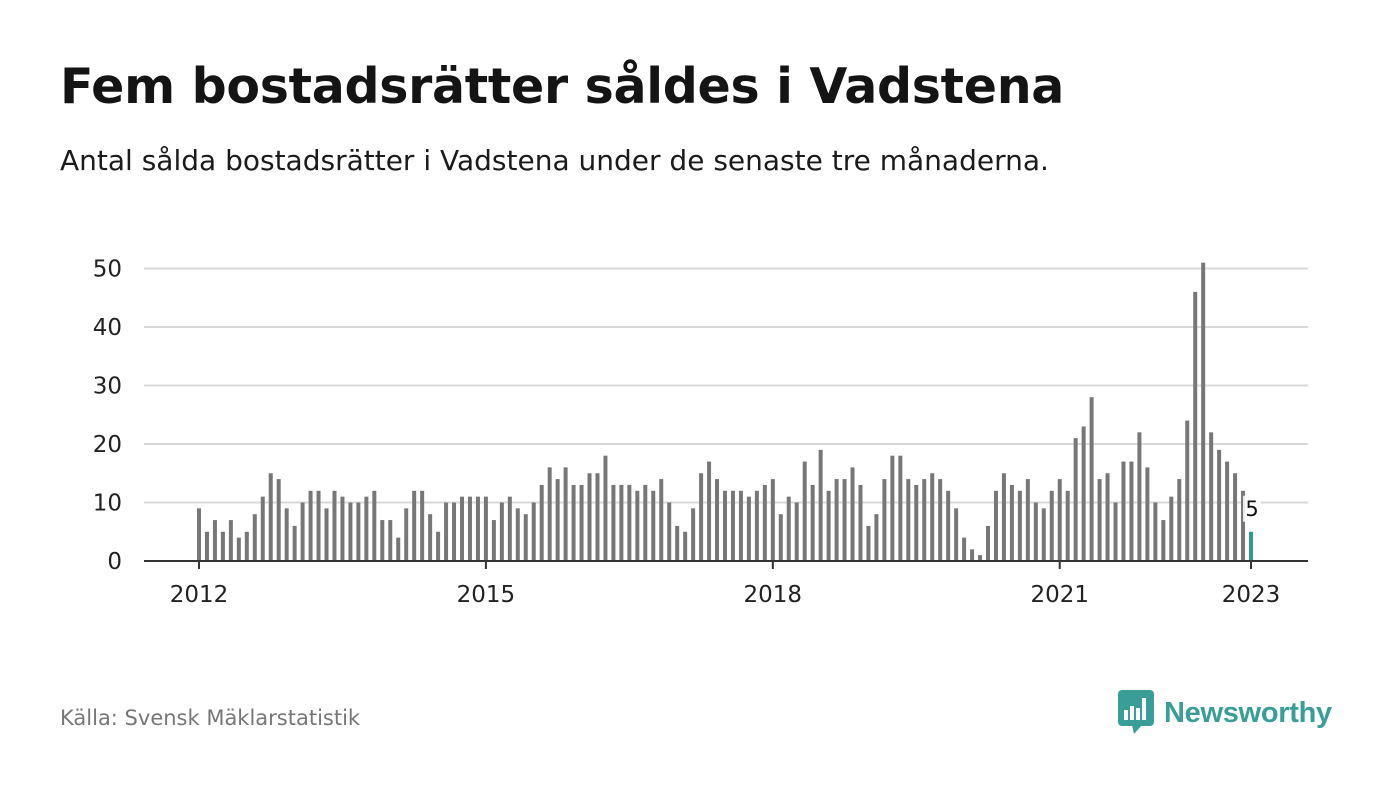 This screenshot has height=794, width=1400. Describe the element at coordinates (107, 270) in the screenshot. I see `y-tick-label: 50` at that location.